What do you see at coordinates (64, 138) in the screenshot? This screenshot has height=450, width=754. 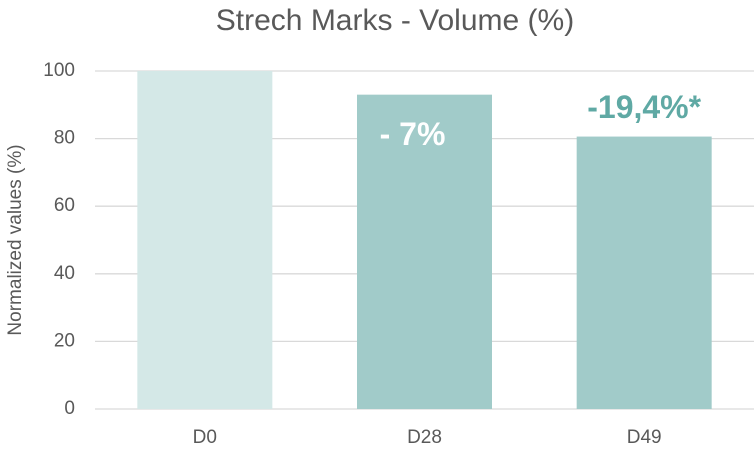 I see `y-tick-label: 80` at bounding box center [64, 138].